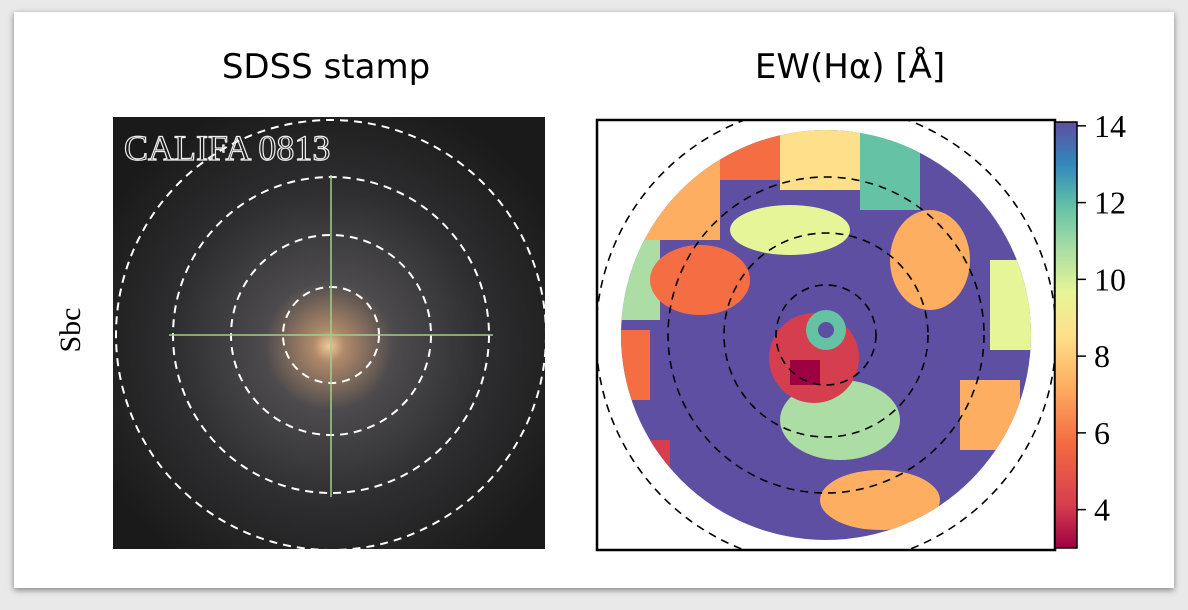  Describe the element at coordinates (70, 330) in the screenshot. I see `row-label: Sbc` at that location.